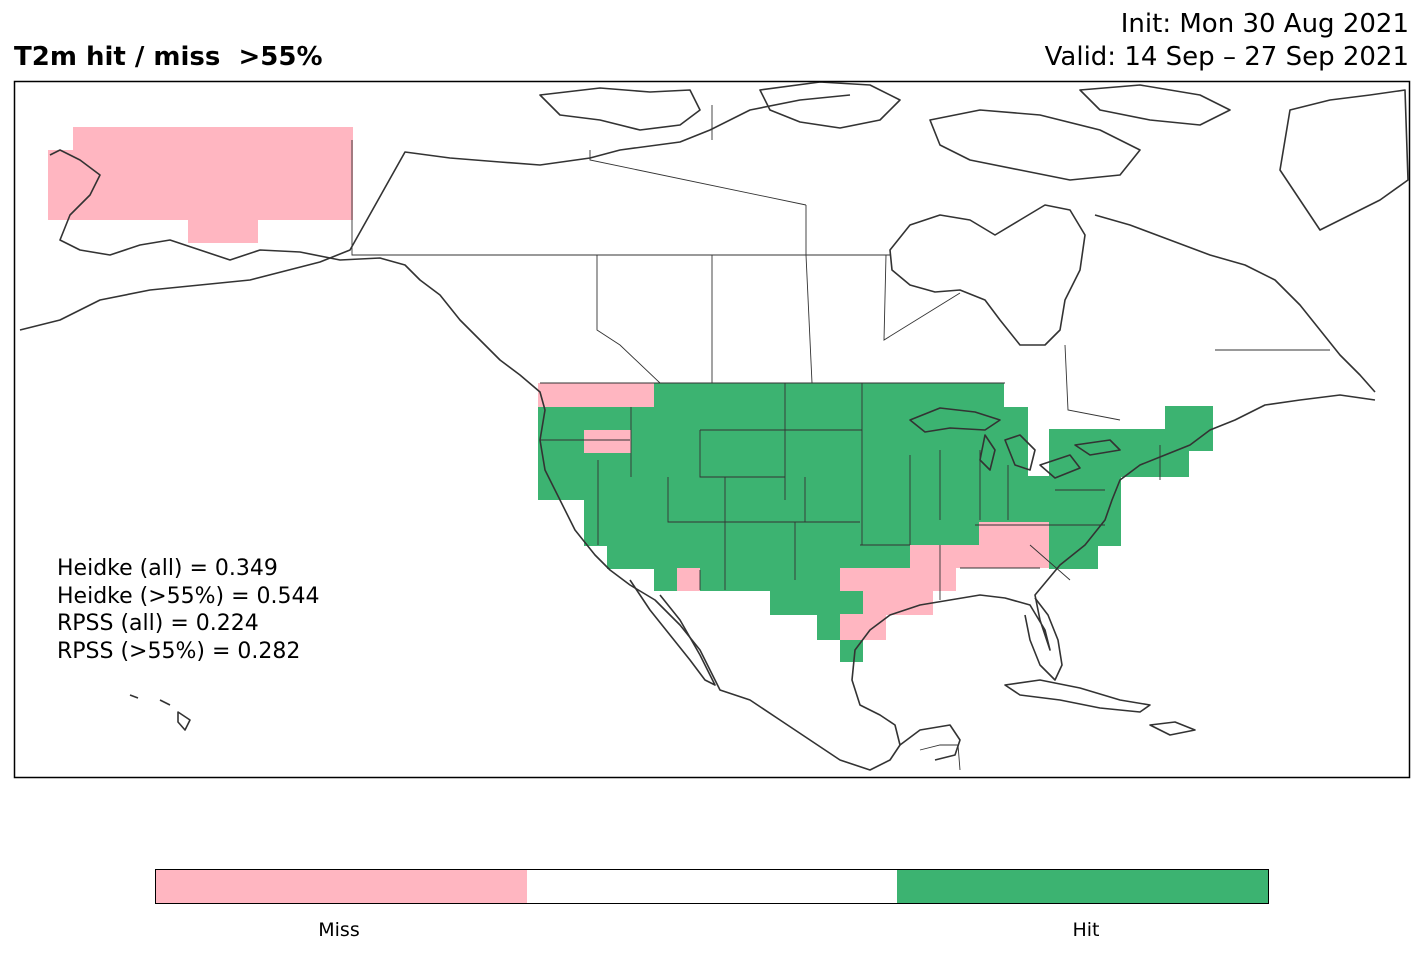 This screenshot has width=1425, height=956. Describe the element at coordinates (1086, 930) in the screenshot. I see `colorbar-label-hit: Hit` at that location.